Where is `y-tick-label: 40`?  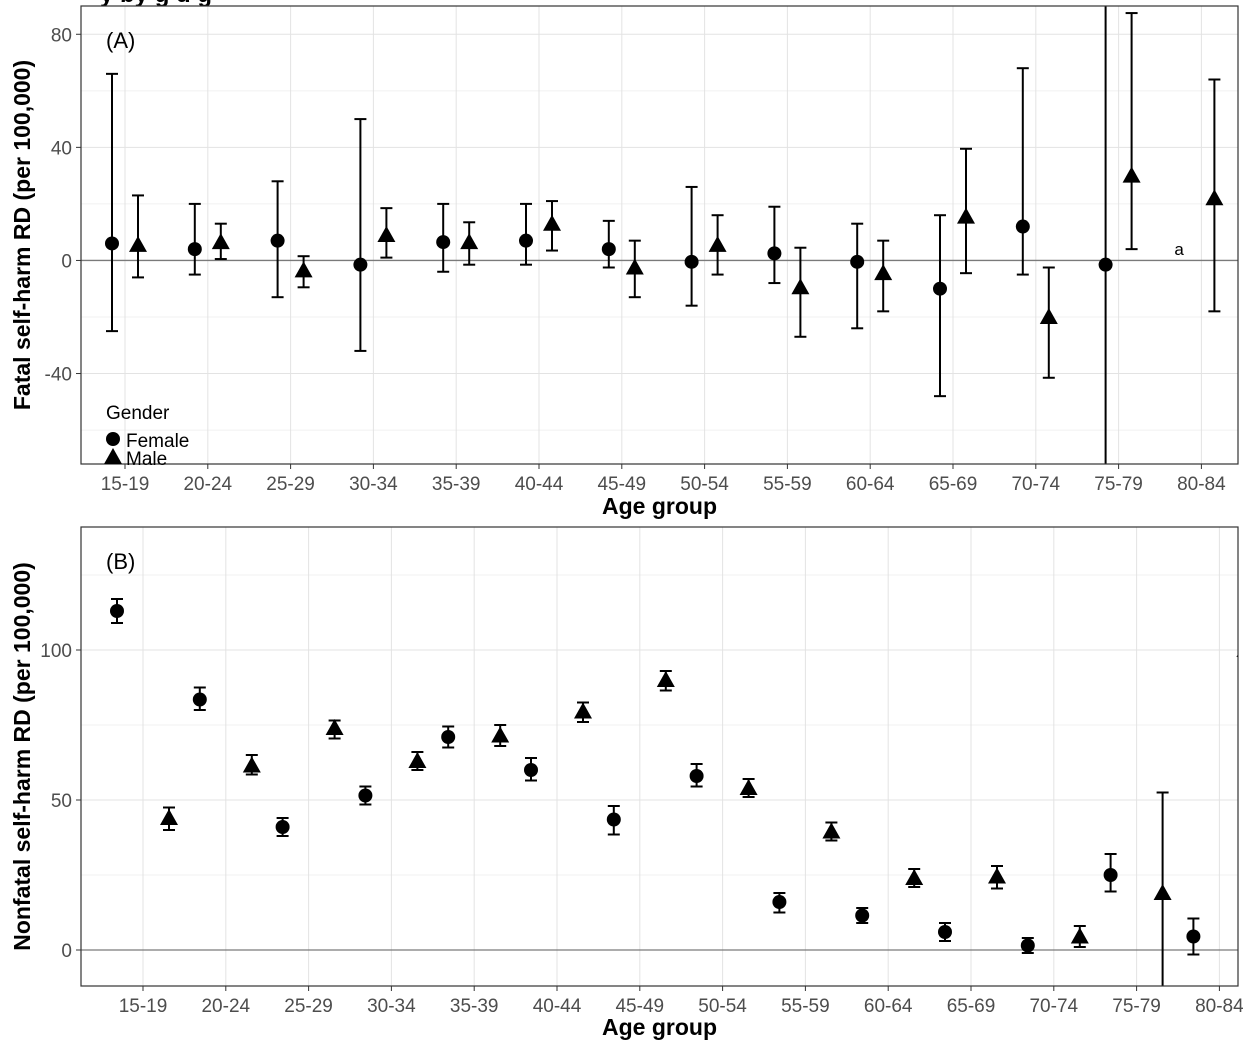
y-tick-label: 40 is located at coordinates (61, 148).